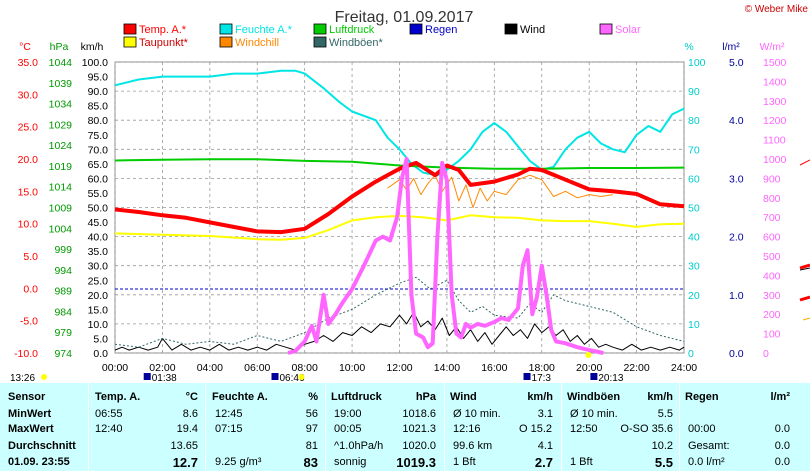  What do you see at coordinates (301, 377) in the screenshot?
I see `sun-dot` at bounding box center [301, 377].